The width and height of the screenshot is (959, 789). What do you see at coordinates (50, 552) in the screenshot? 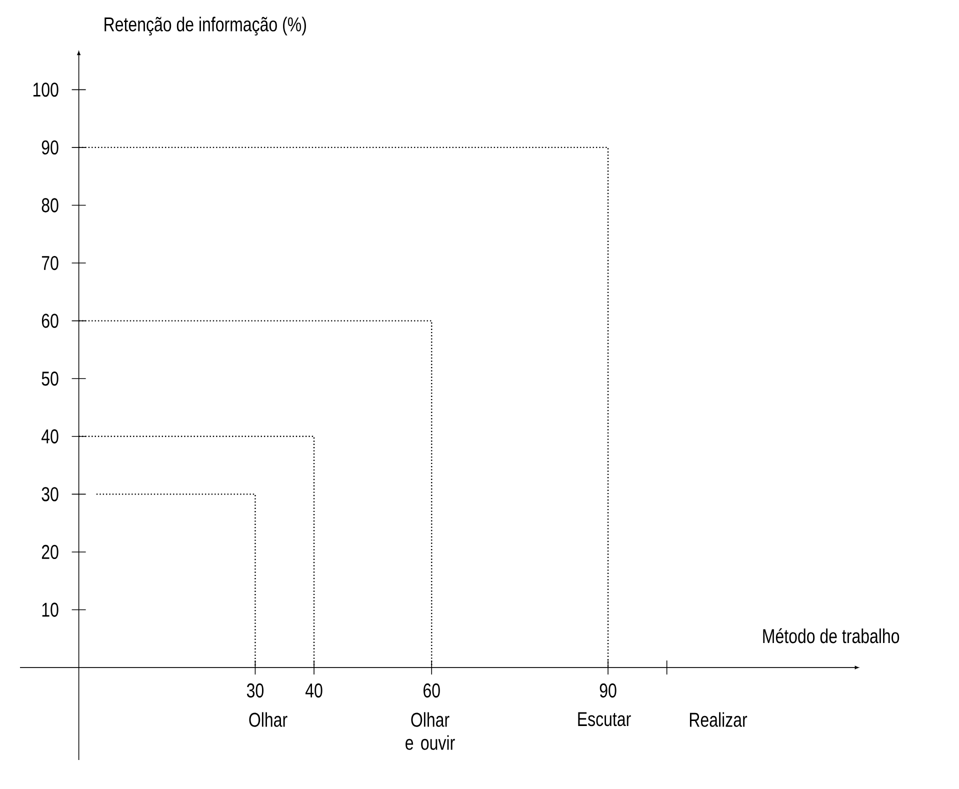
I see `y-tick-label: 20` at bounding box center [50, 552].